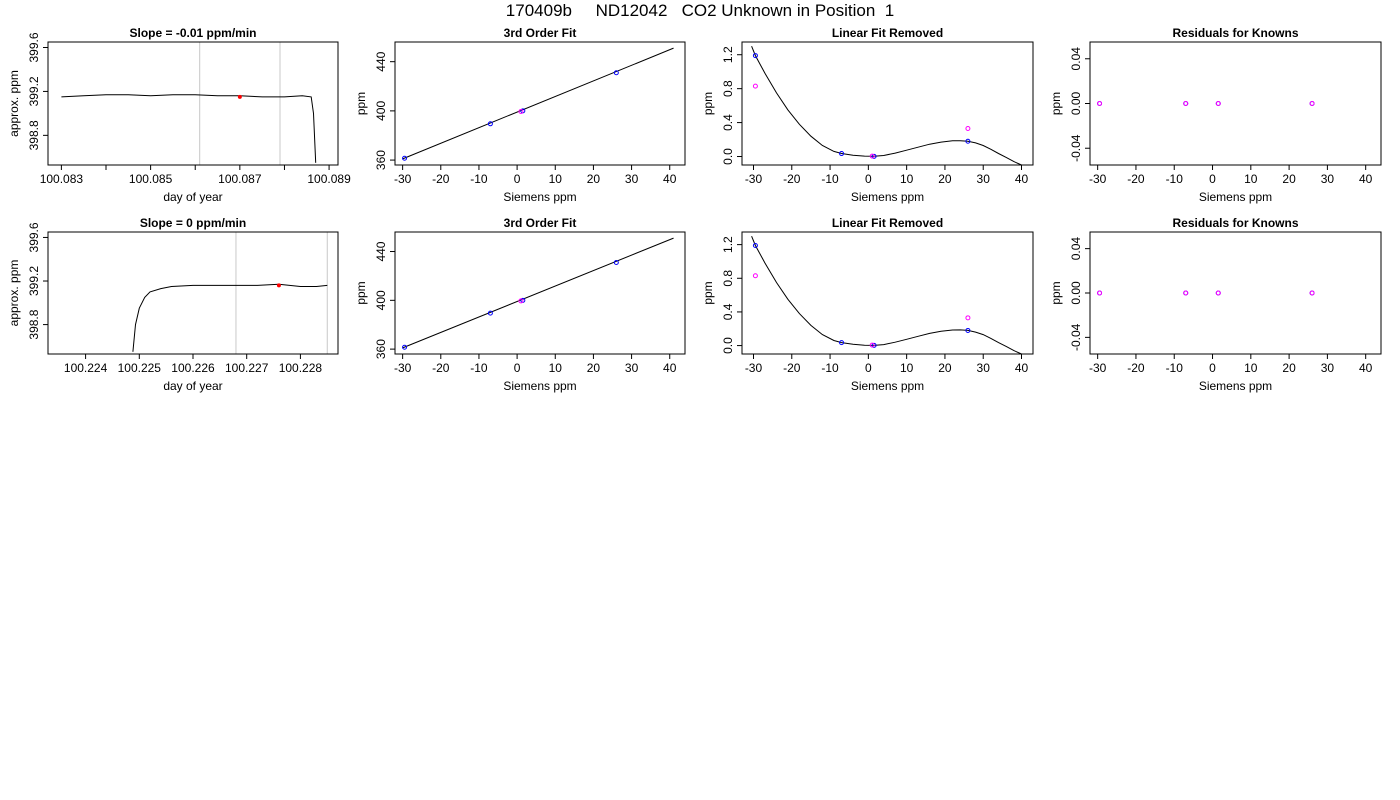 This screenshot has width=1400, height=800. What do you see at coordinates (192, 33) in the screenshot?
I see `panel-title: Slope = -0.01 ppm/min` at bounding box center [192, 33].